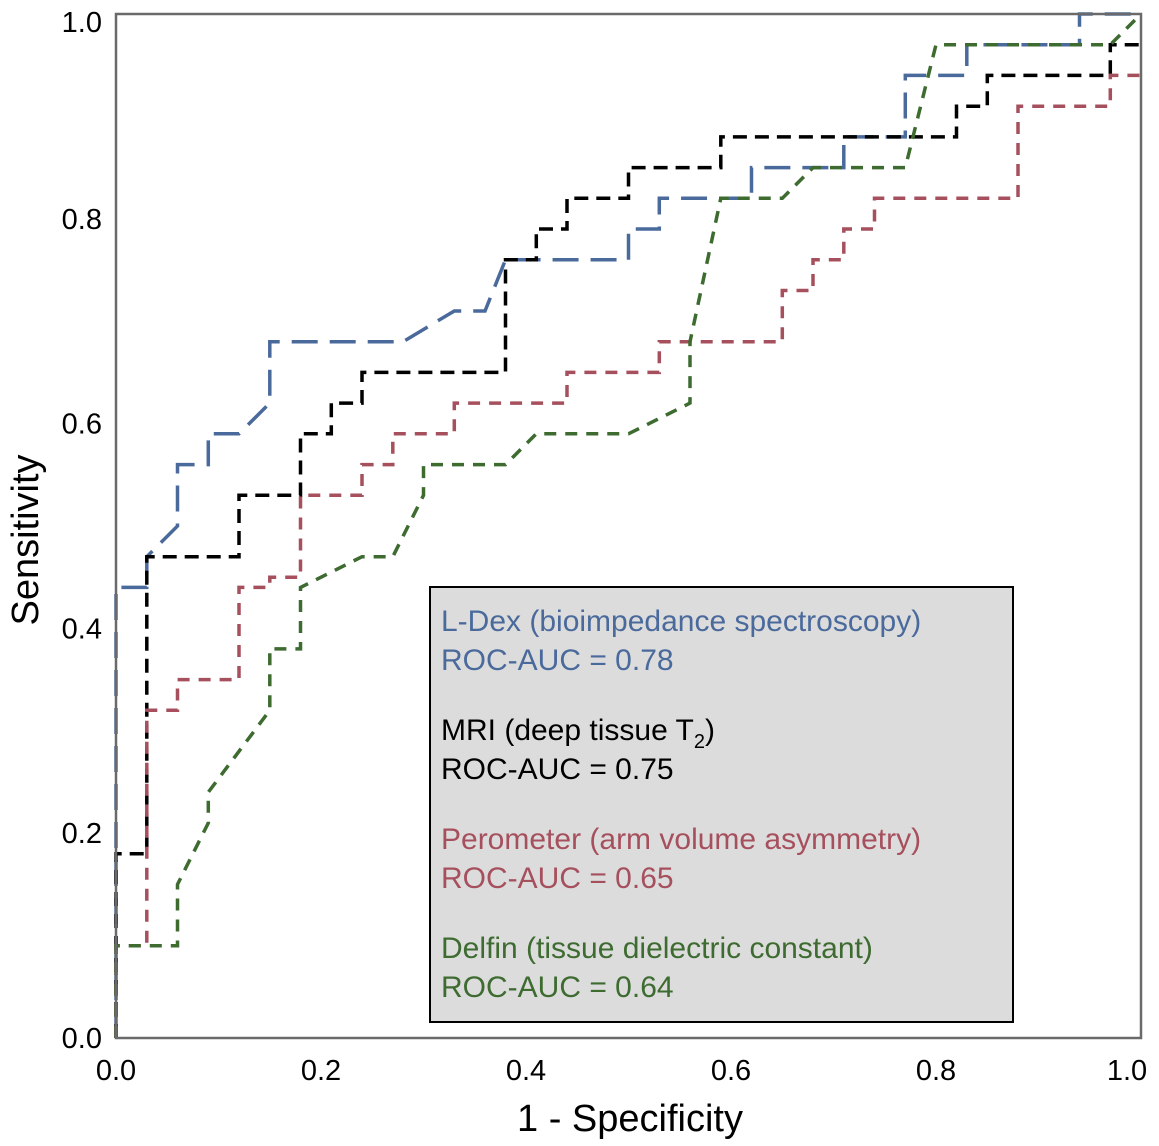 This screenshot has width=1159, height=1146. I want to click on legend-mri-name-main: MRI (deep tissue T, so click(567, 730).